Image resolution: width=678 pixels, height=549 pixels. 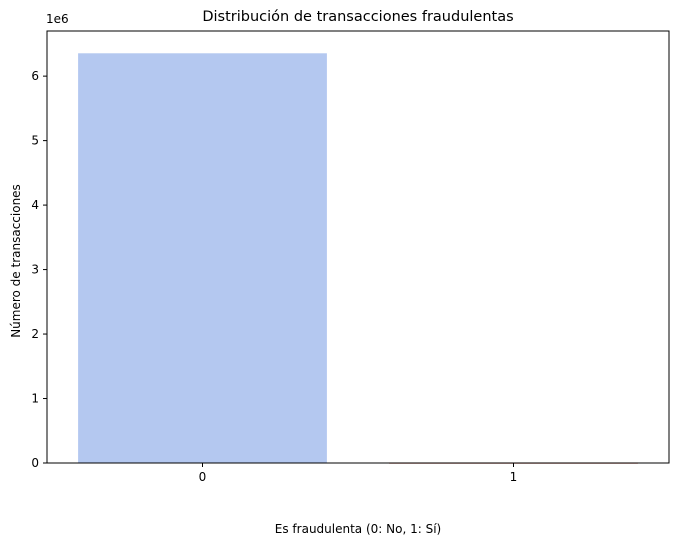 What do you see at coordinates (35, 399) in the screenshot?
I see `y-tick-label: 1` at bounding box center [35, 399].